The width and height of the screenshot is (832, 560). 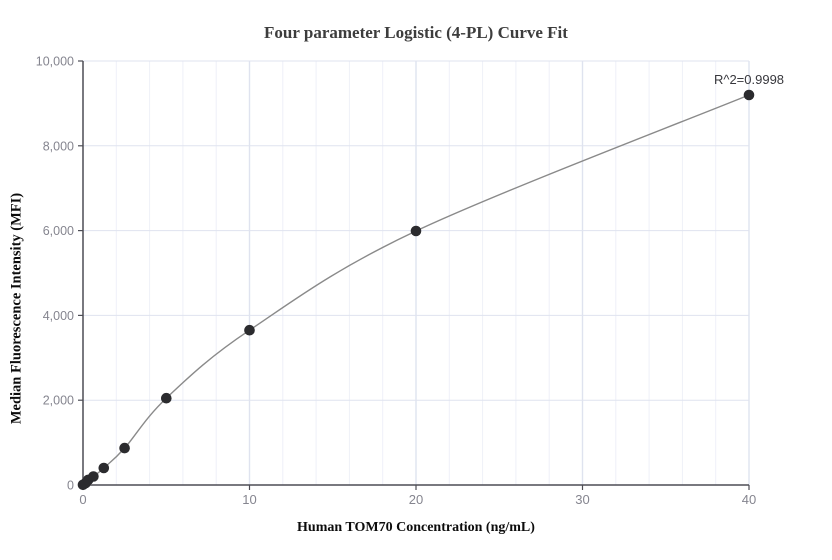 I want to click on x-tick-label: 0, so click(x=82, y=499).